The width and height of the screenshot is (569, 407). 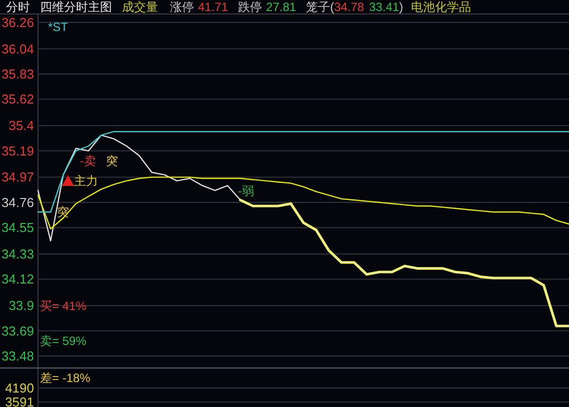 What do you see at coordinates (320, 7) in the screenshot?
I see `text: 笼子(` at bounding box center [320, 7].